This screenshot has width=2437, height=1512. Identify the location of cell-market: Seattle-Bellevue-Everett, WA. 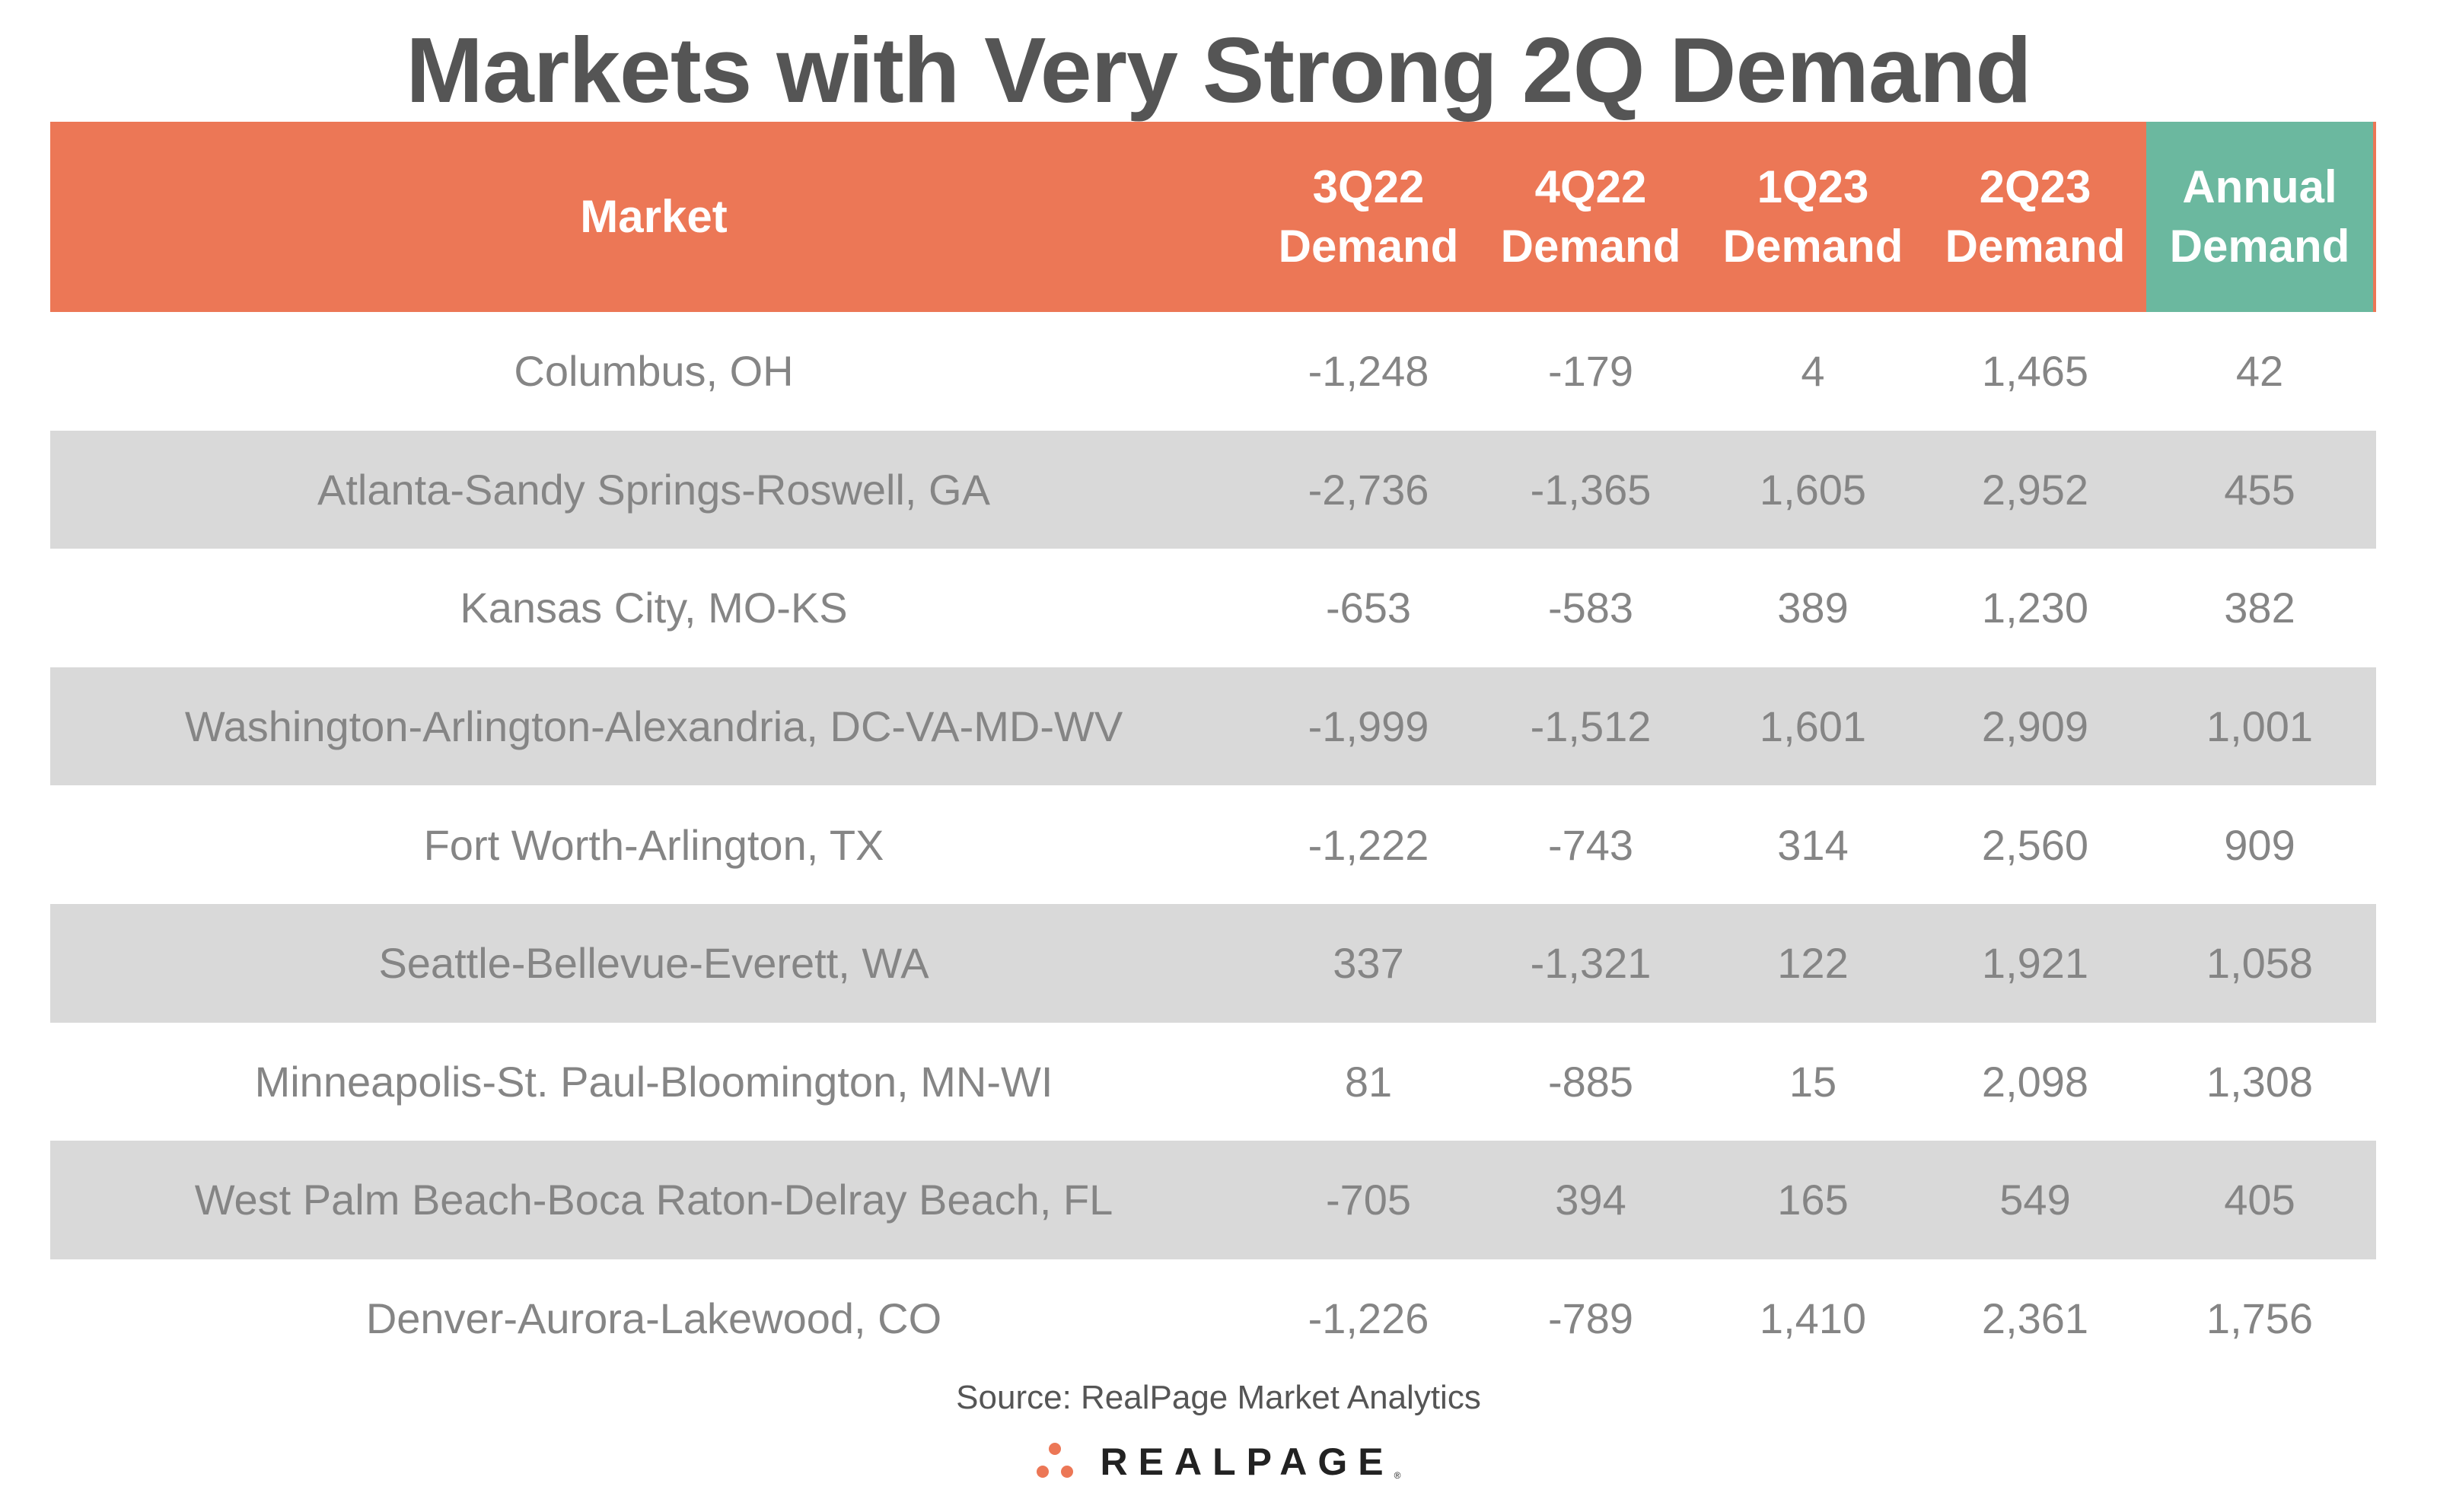
(653, 963).